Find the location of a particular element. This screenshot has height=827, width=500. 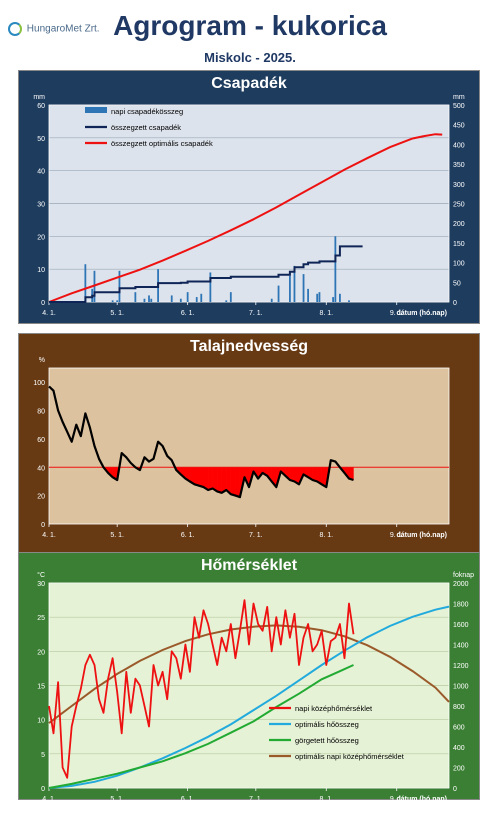

daily-temp-line is located at coordinates (201, 689).